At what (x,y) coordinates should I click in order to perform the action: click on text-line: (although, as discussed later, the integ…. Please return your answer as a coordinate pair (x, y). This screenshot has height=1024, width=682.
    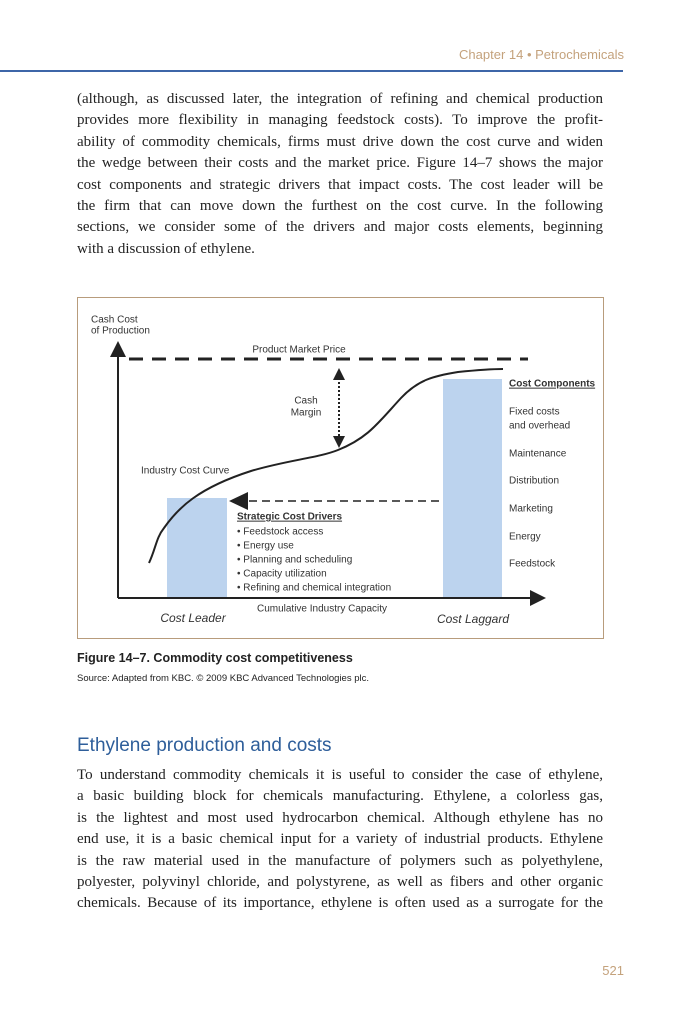
    Looking at the image, I should click on (340, 99).